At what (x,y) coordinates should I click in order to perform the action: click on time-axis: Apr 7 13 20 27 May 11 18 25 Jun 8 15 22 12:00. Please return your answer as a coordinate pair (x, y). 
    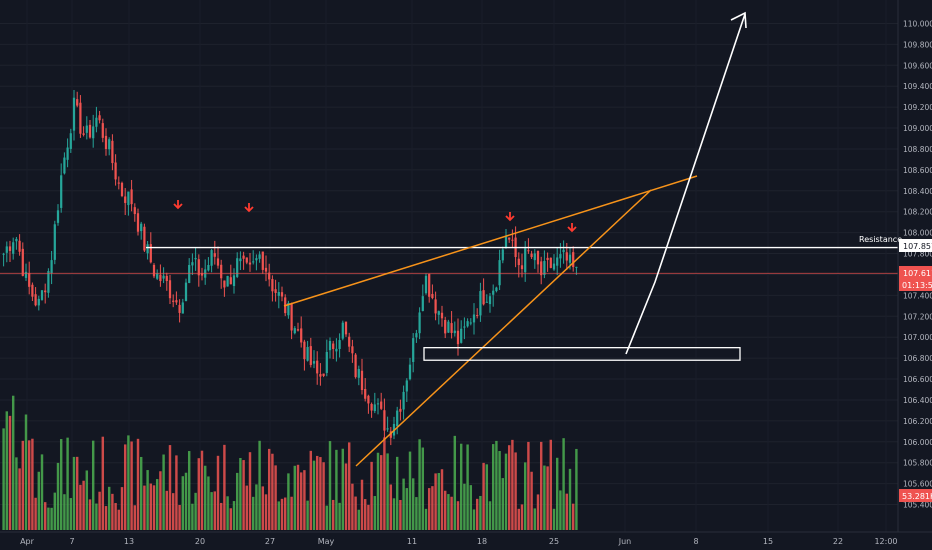
    Looking at the image, I should click on (466, 538).